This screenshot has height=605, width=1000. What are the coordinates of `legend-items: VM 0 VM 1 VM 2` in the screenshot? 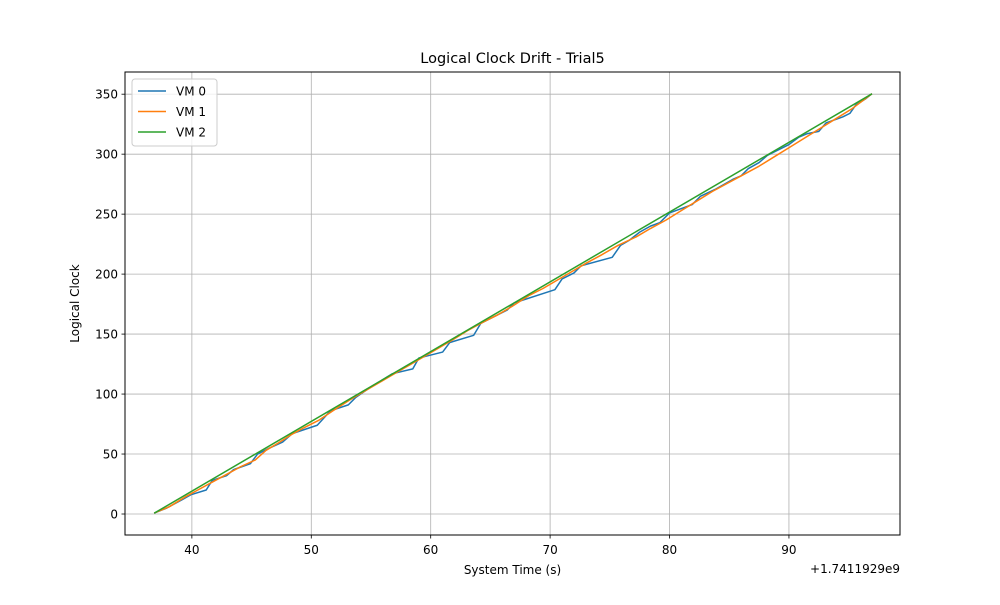 It's located at (172, 112).